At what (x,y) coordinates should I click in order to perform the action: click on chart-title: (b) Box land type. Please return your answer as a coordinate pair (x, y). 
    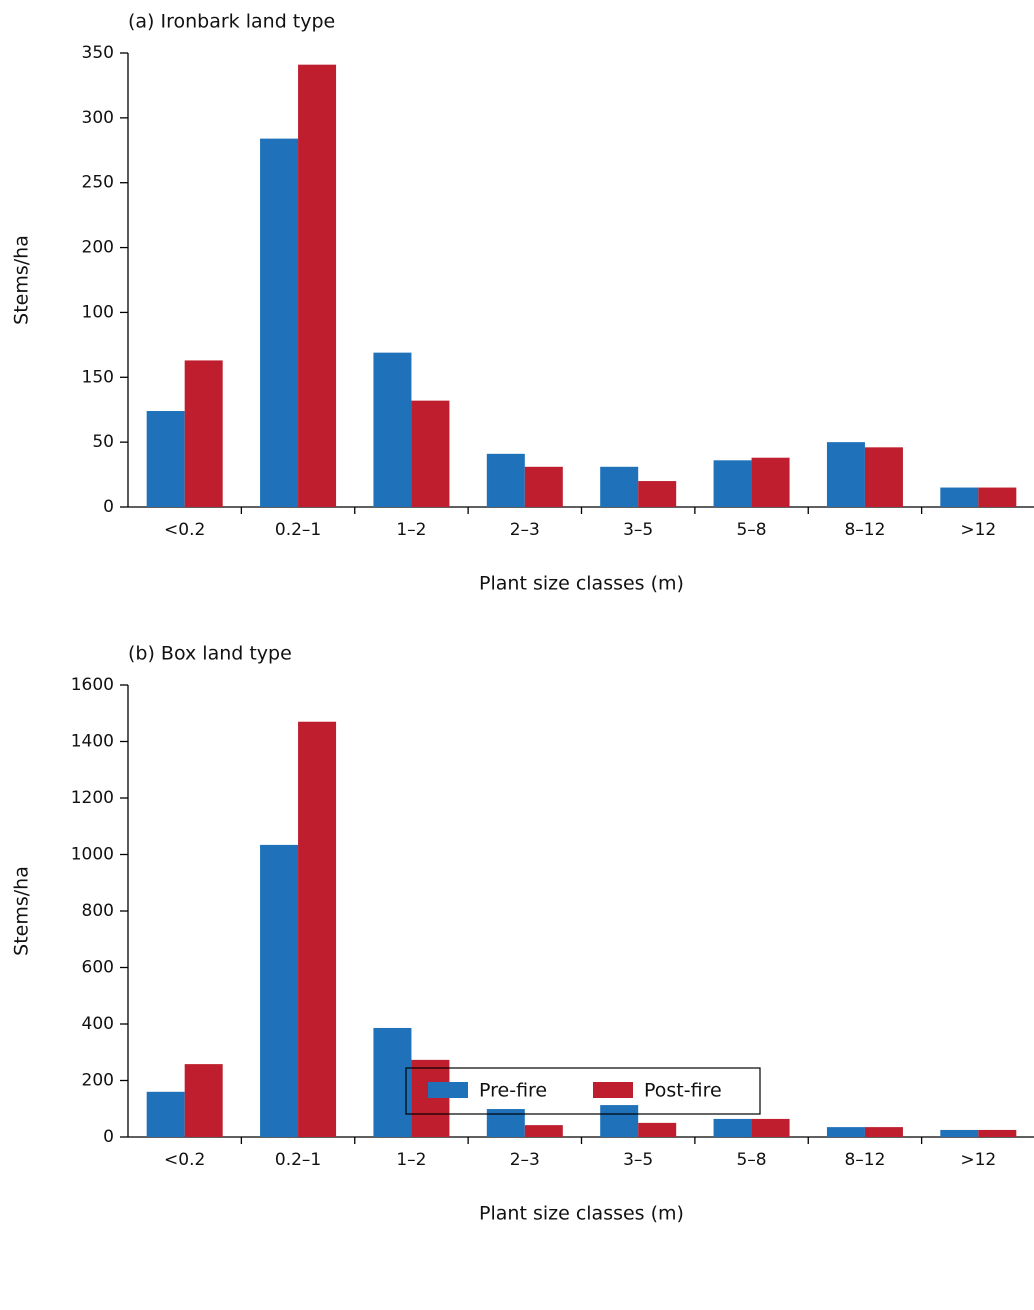
    Looking at the image, I should click on (210, 654).